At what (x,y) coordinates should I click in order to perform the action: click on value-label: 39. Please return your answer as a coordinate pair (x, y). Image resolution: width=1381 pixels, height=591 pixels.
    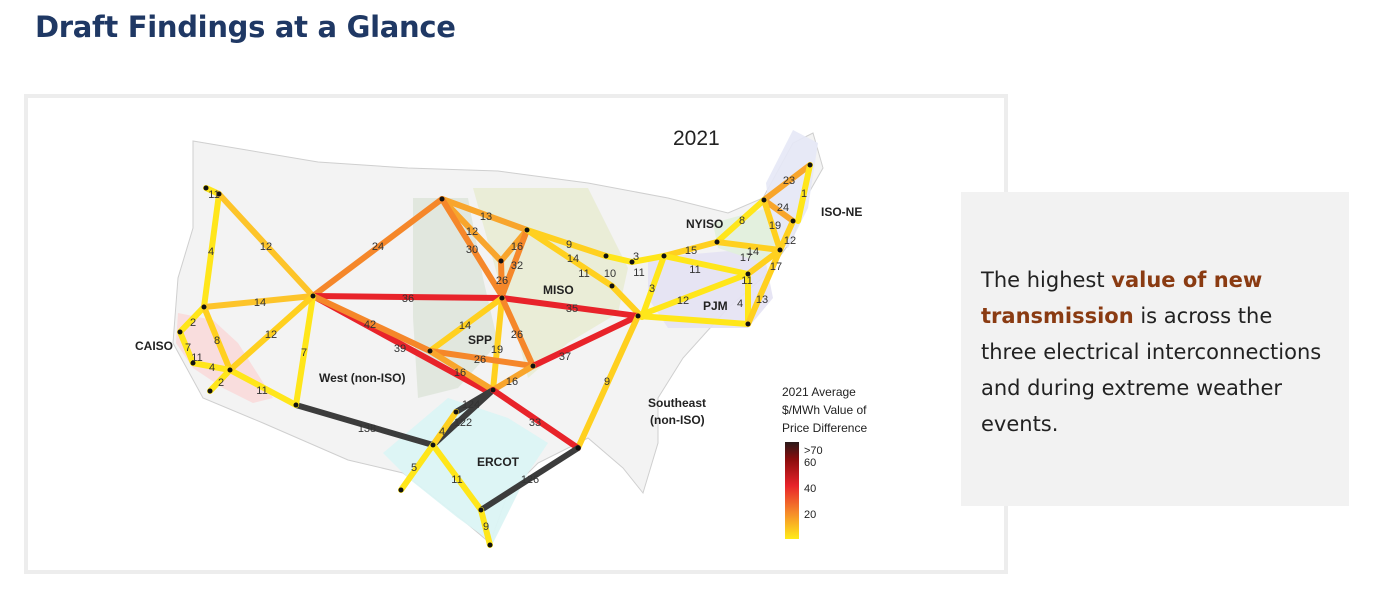
    Looking at the image, I should click on (400, 349).